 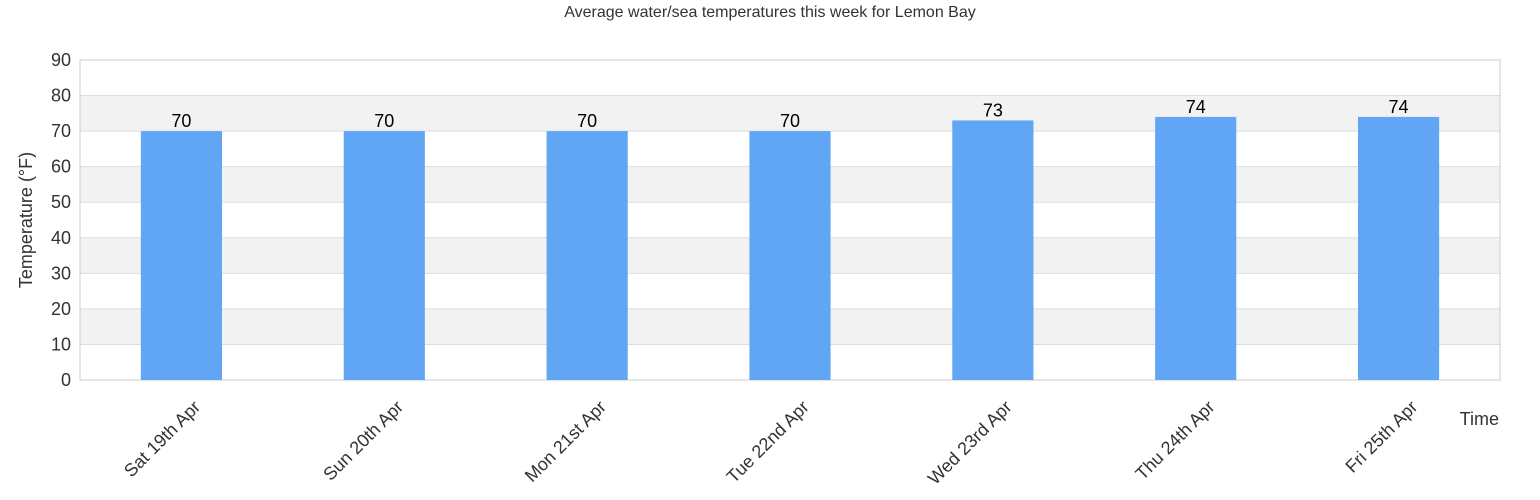 I want to click on y-tick-label: 40, so click(x=61, y=238).